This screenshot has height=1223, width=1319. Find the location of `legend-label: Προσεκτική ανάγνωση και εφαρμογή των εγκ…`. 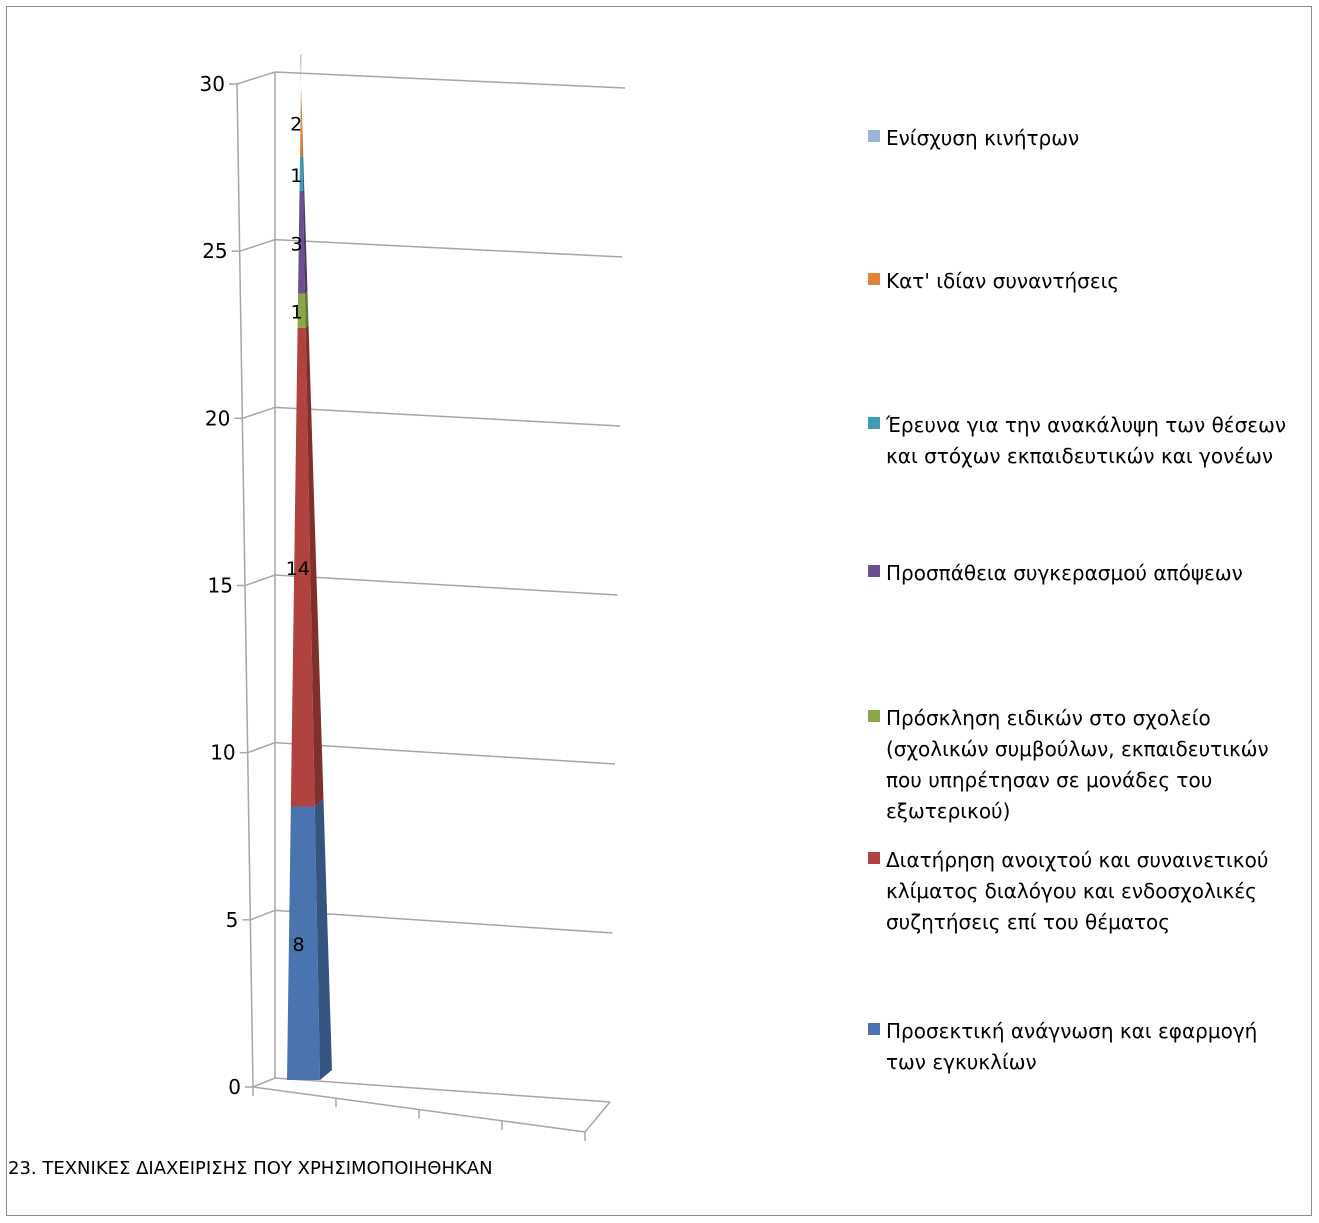

legend-label: Προσεκτική ανάγνωση και εφαρμογή των εγκ… is located at coordinates (1072, 1046).